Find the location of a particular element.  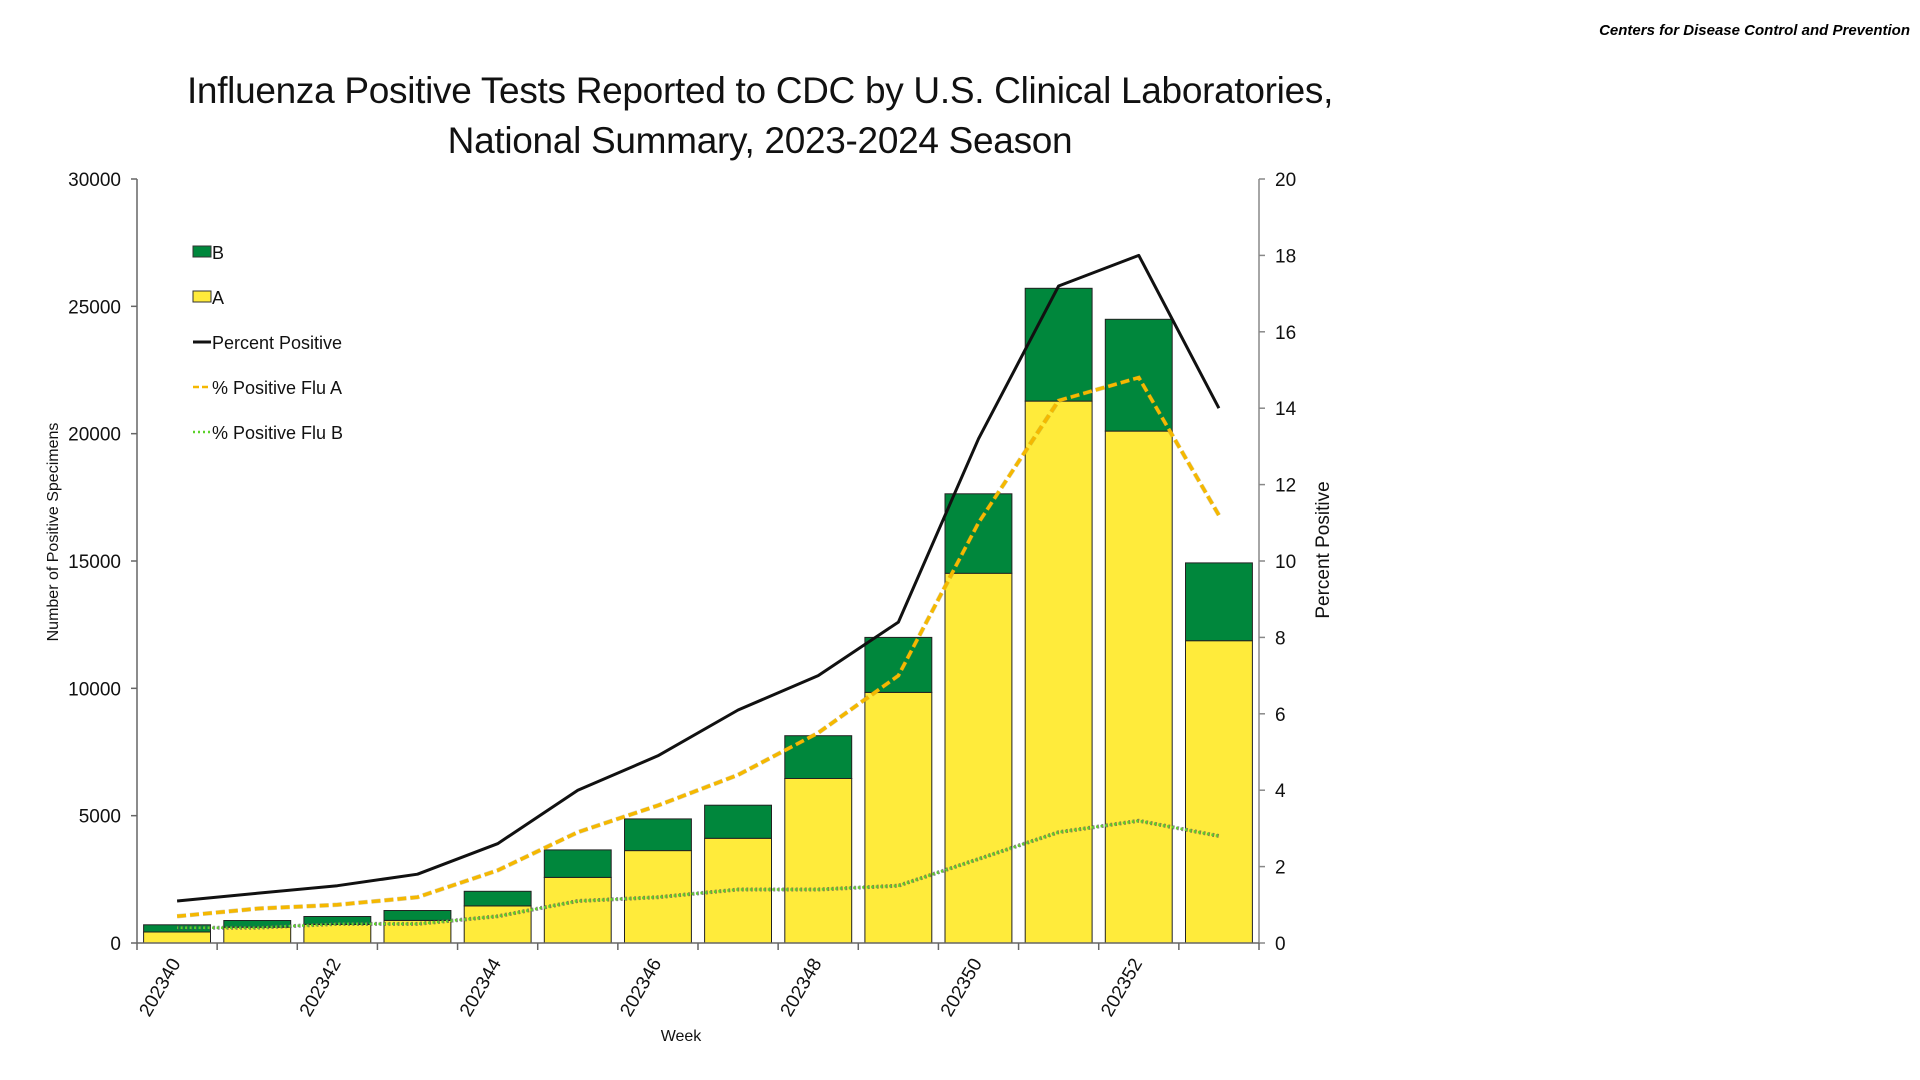

y2-tick-label: 16 is located at coordinates (1285, 333).